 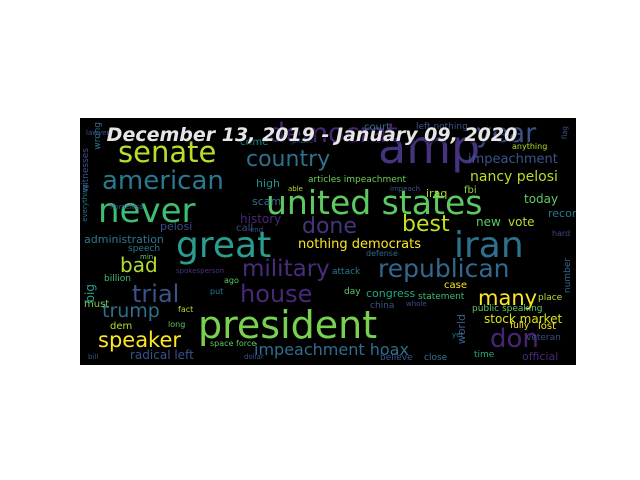 What do you see at coordinates (461, 329) in the screenshot?
I see `cloud-word: world` at bounding box center [461, 329].